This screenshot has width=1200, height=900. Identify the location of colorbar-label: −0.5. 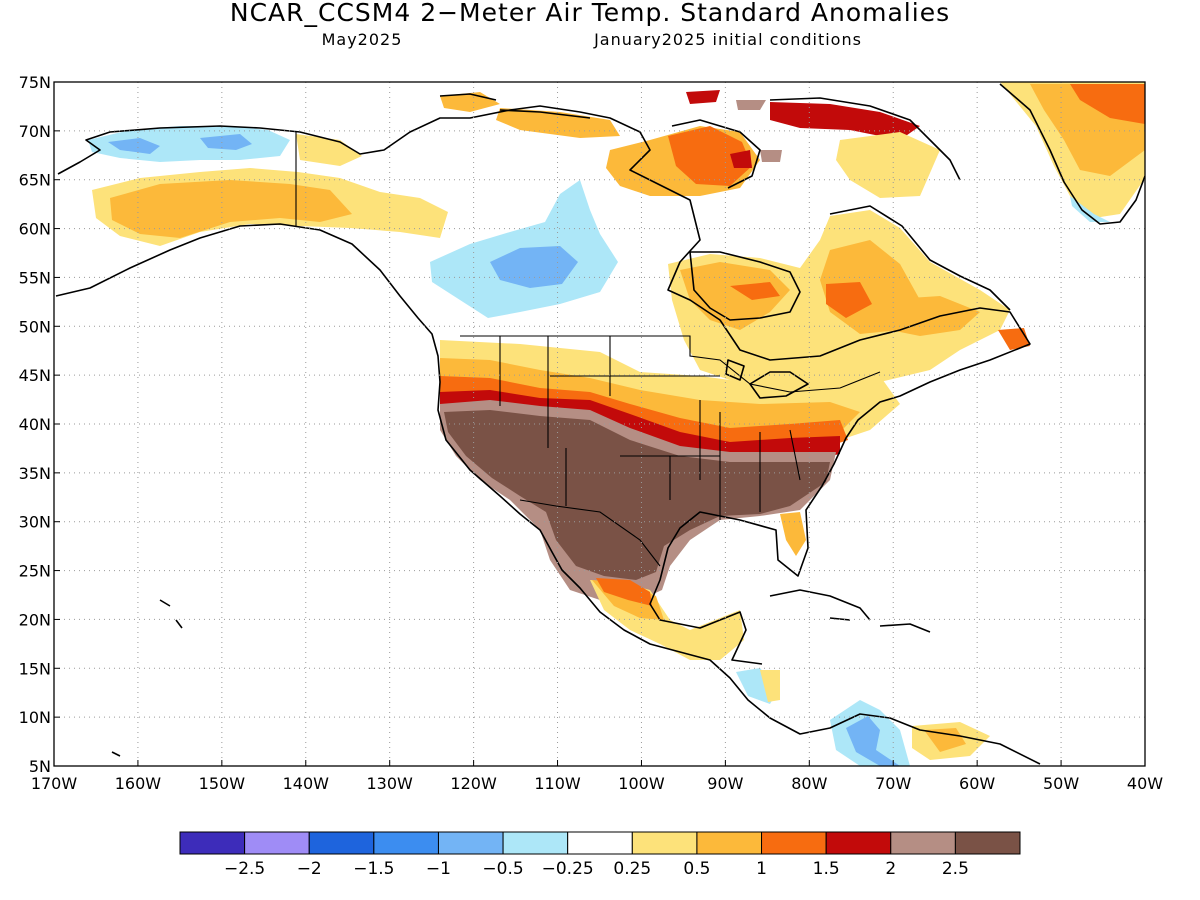
(502, 869).